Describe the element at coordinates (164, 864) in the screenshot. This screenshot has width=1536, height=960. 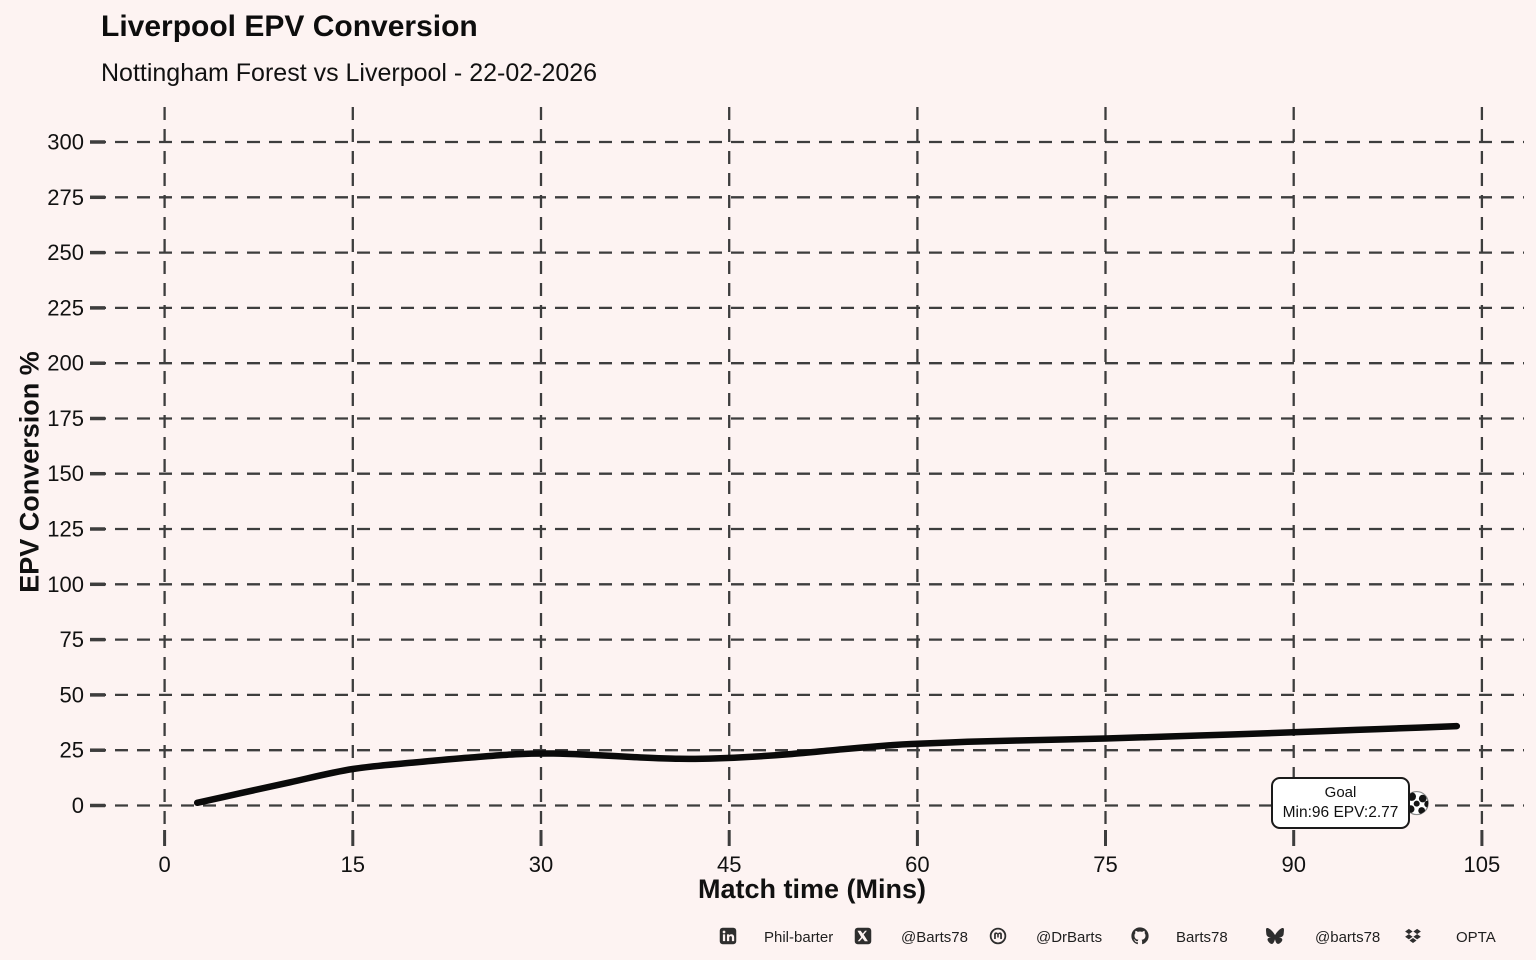
I see `x-tick-label: 0` at that location.